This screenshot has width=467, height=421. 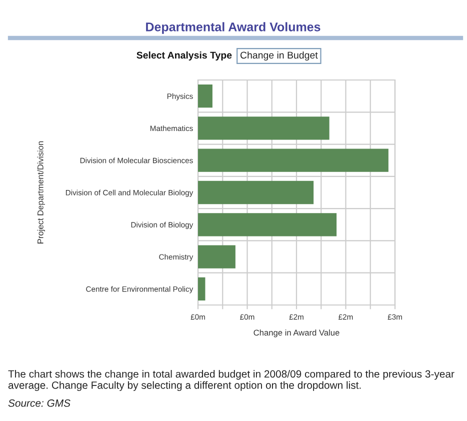 I want to click on source-note: Source: GMS, so click(x=39, y=403).